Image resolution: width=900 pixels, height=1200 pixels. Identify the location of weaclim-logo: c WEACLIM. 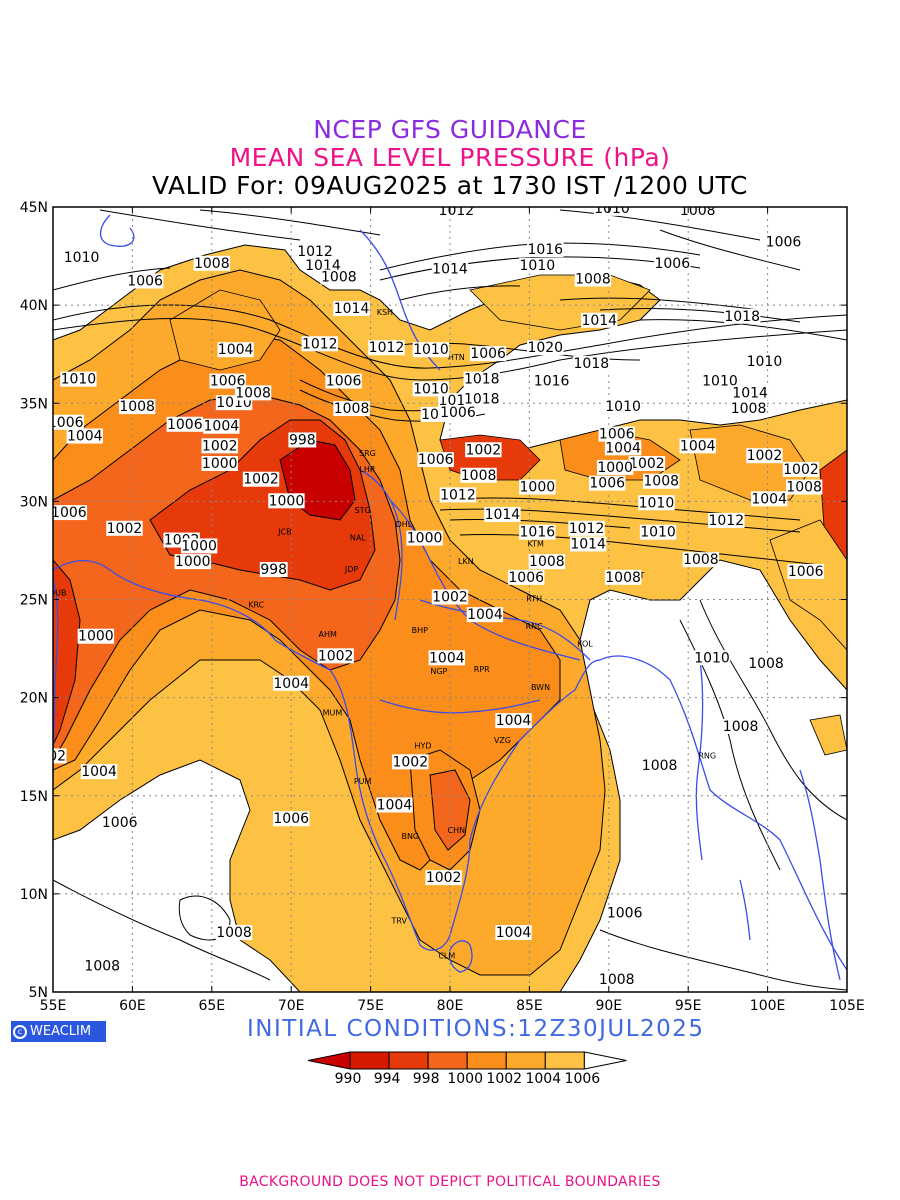
(58, 1031).